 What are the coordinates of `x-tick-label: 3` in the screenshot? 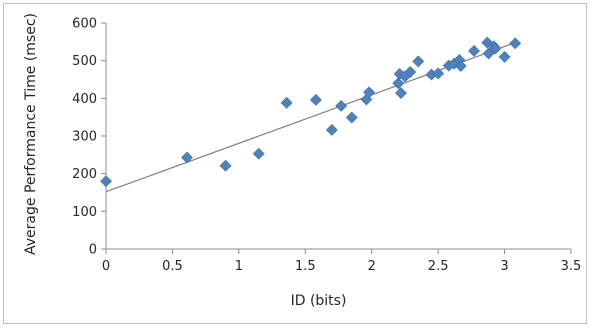 It's located at (504, 266).